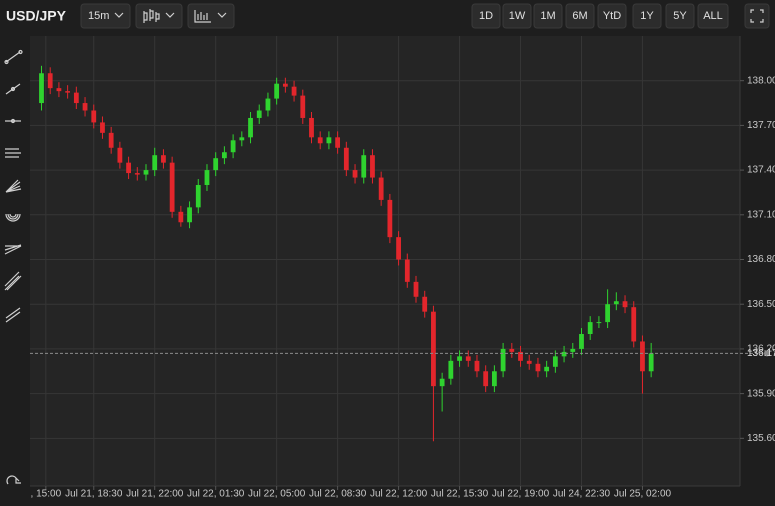  What do you see at coordinates (216, 494) in the screenshot?
I see `x-tick-label: Jul 22, 01:30` at bounding box center [216, 494].